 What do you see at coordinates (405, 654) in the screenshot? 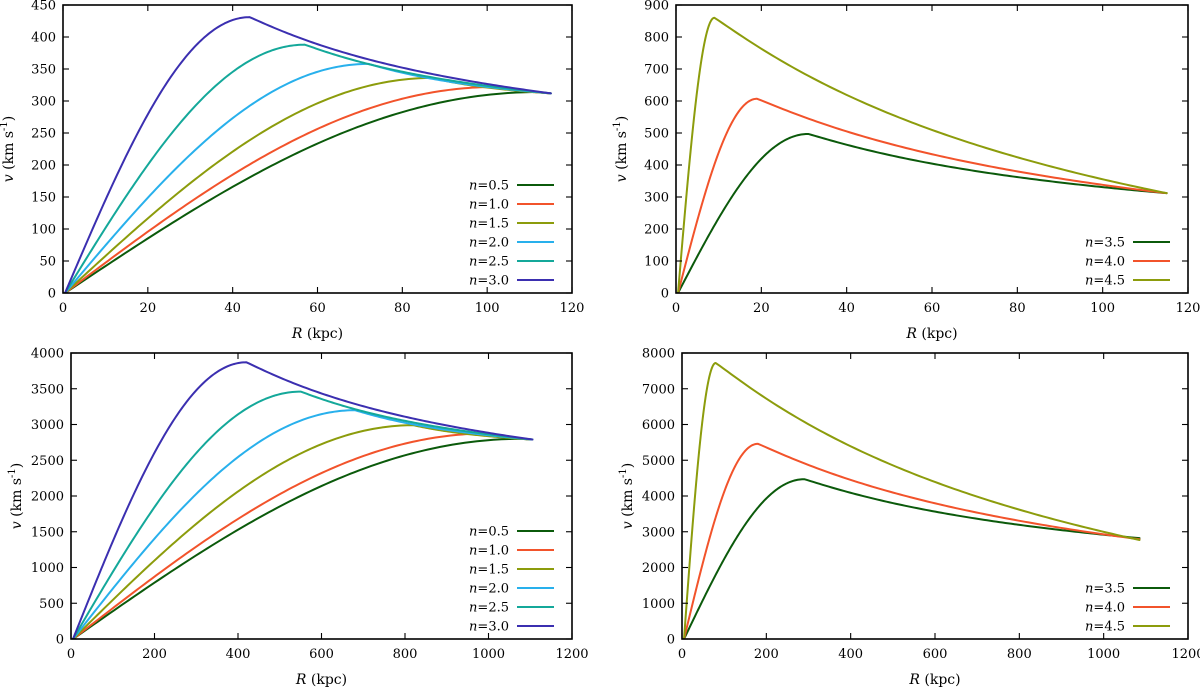
I see `x-tick-label: 800` at bounding box center [405, 654].